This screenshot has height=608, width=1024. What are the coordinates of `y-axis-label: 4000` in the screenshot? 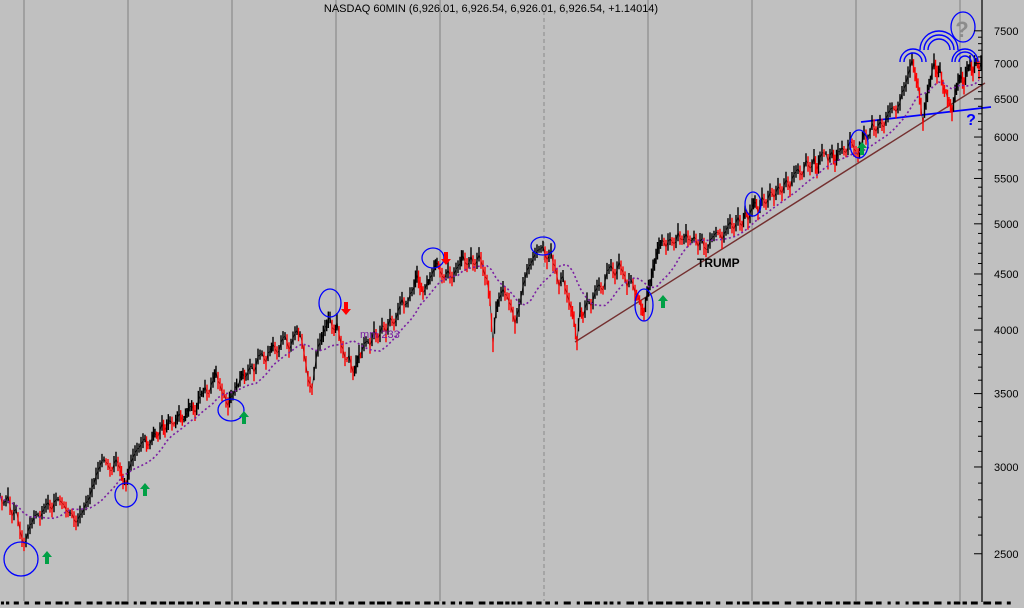 It's located at (1006, 331).